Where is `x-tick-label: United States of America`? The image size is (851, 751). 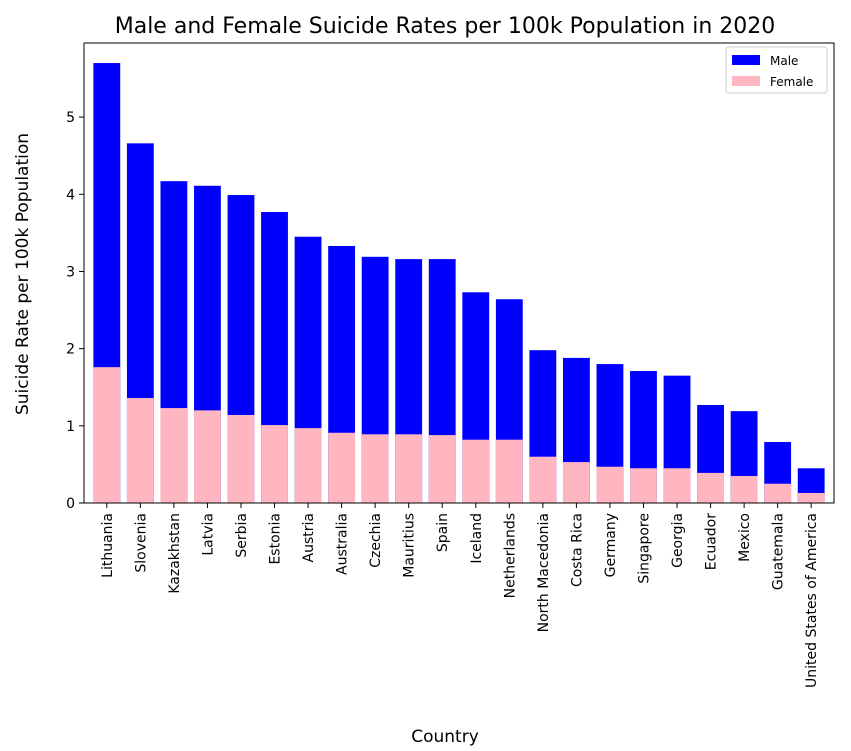 x-tick-label: United States of America is located at coordinates (812, 600).